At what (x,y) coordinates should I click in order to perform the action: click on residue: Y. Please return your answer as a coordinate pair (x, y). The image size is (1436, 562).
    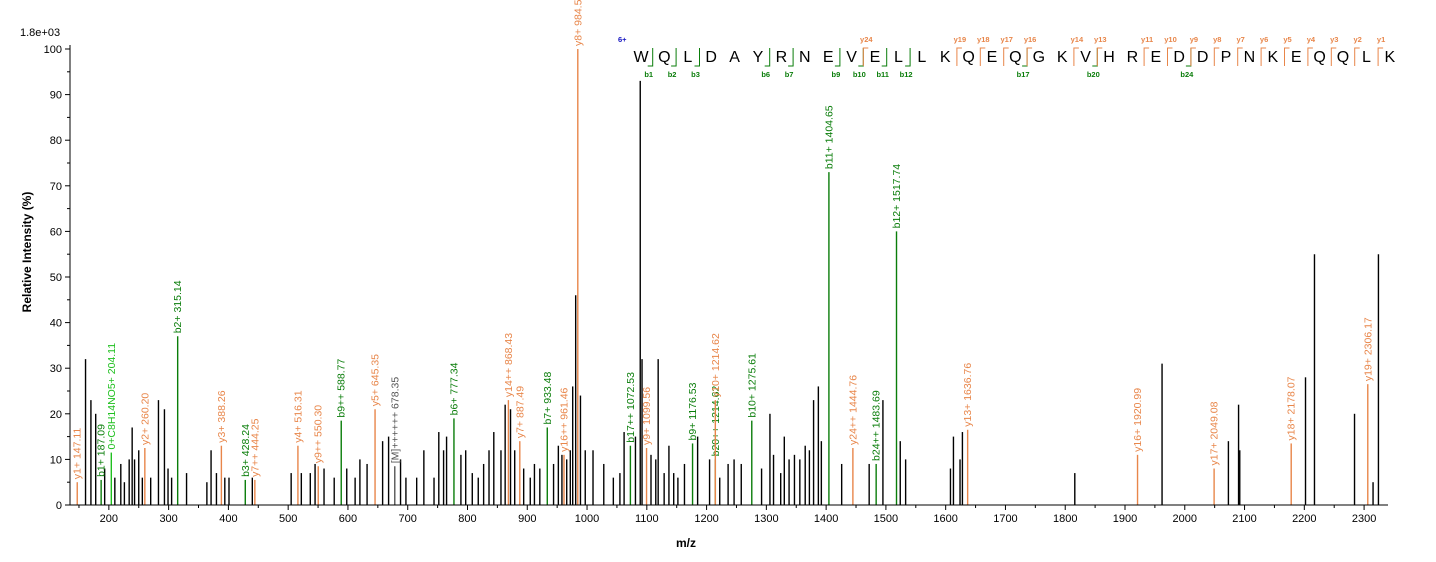
    Looking at the image, I should click on (758, 57).